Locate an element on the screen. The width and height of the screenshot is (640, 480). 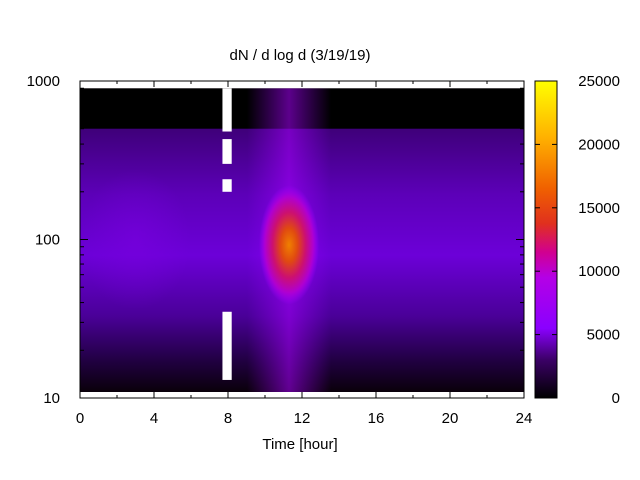
x-tick-label: 20 is located at coordinates (450, 418).